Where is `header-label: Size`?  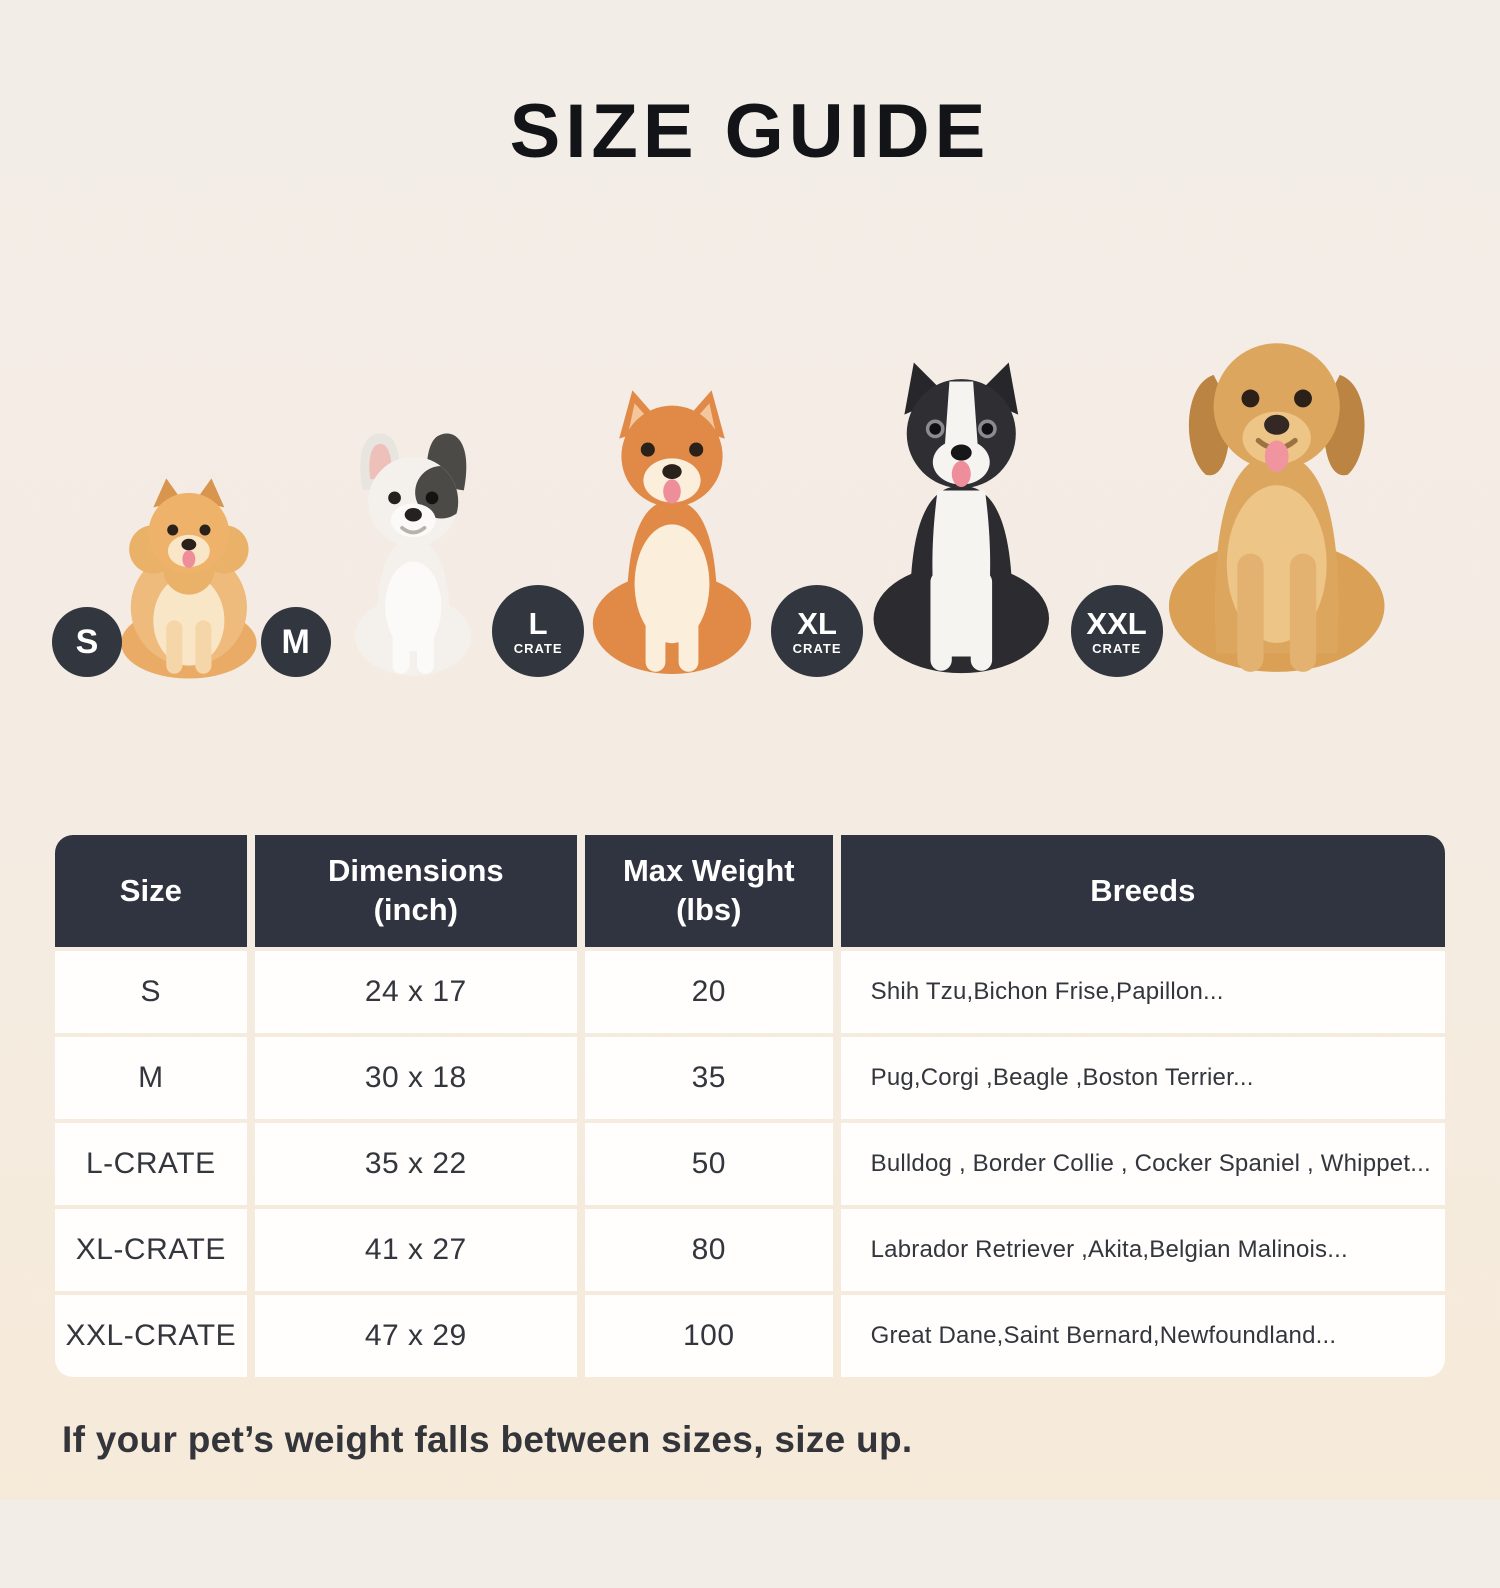
header-label: Size is located at coordinates (150, 890).